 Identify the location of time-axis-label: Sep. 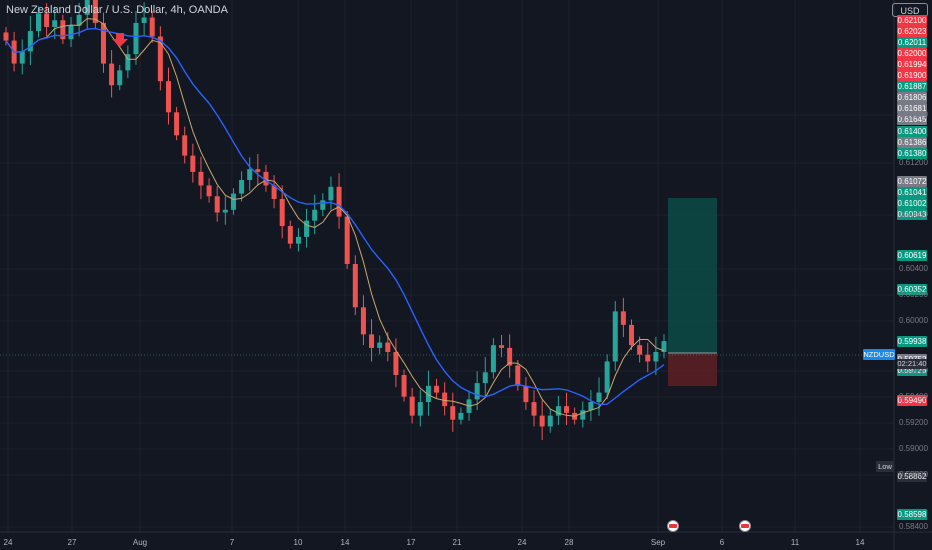
(658, 542).